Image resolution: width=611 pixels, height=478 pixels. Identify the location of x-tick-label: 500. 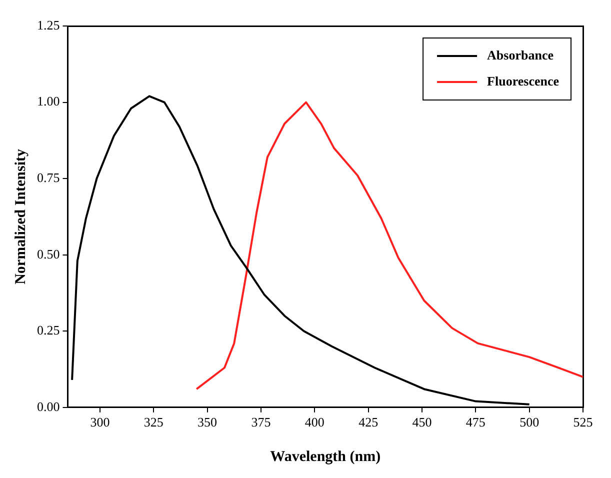
(530, 422).